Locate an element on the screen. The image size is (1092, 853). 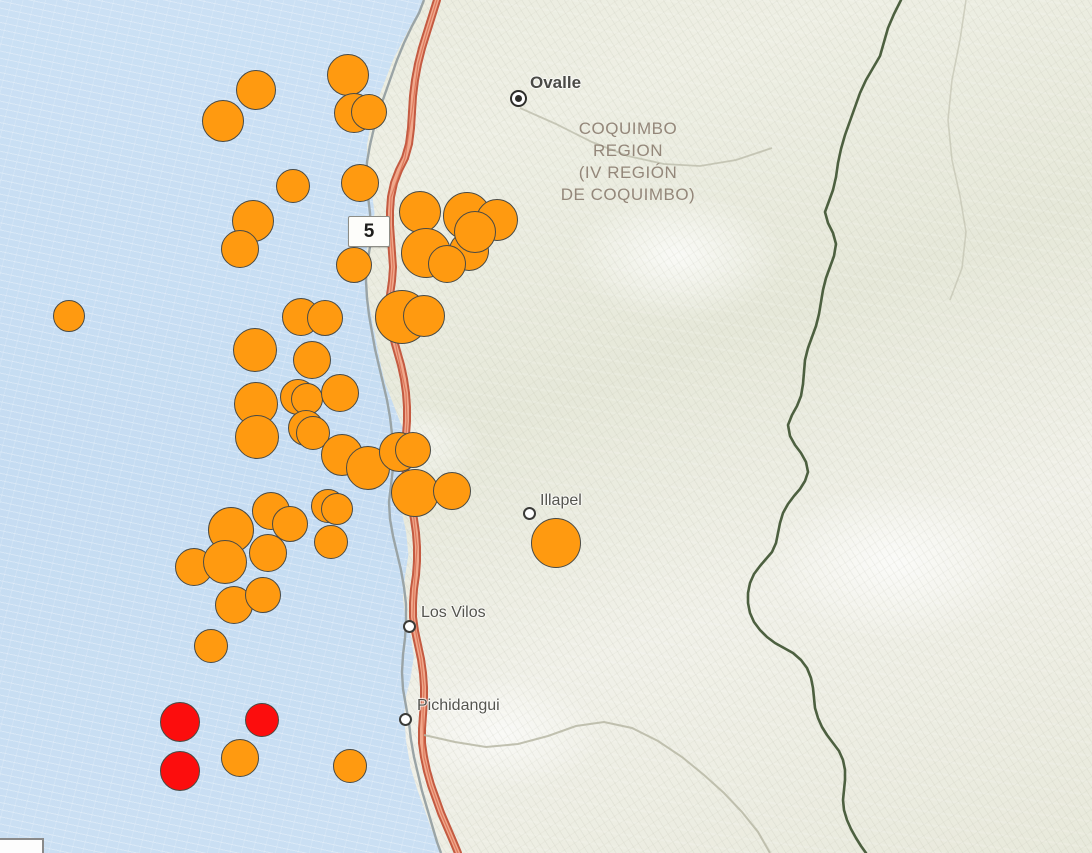
city-marker-los-vilos is located at coordinates (409, 626).